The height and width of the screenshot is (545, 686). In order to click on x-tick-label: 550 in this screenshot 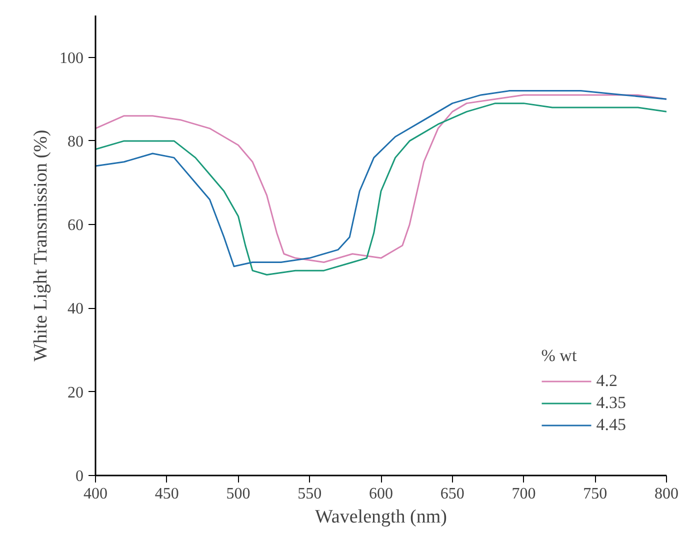, I will do `click(310, 494)`.